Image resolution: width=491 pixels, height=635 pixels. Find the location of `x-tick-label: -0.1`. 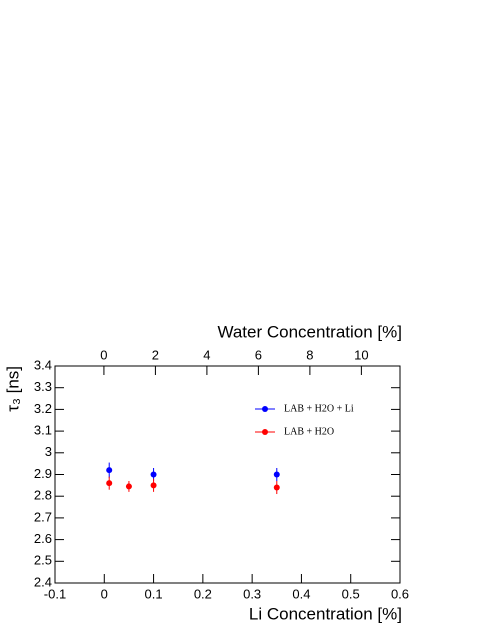

x-tick-label: -0.1 is located at coordinates (55, 593).